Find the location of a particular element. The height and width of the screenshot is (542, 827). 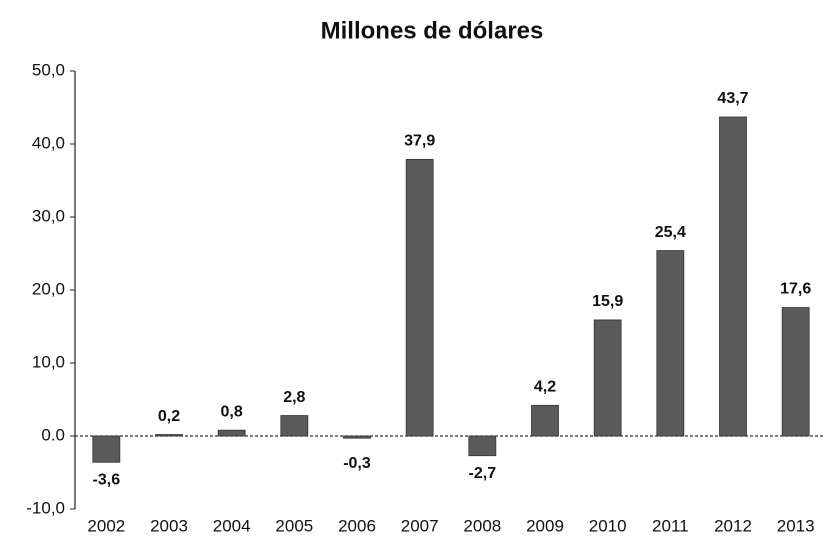

value-label: 0,2 is located at coordinates (169, 416).